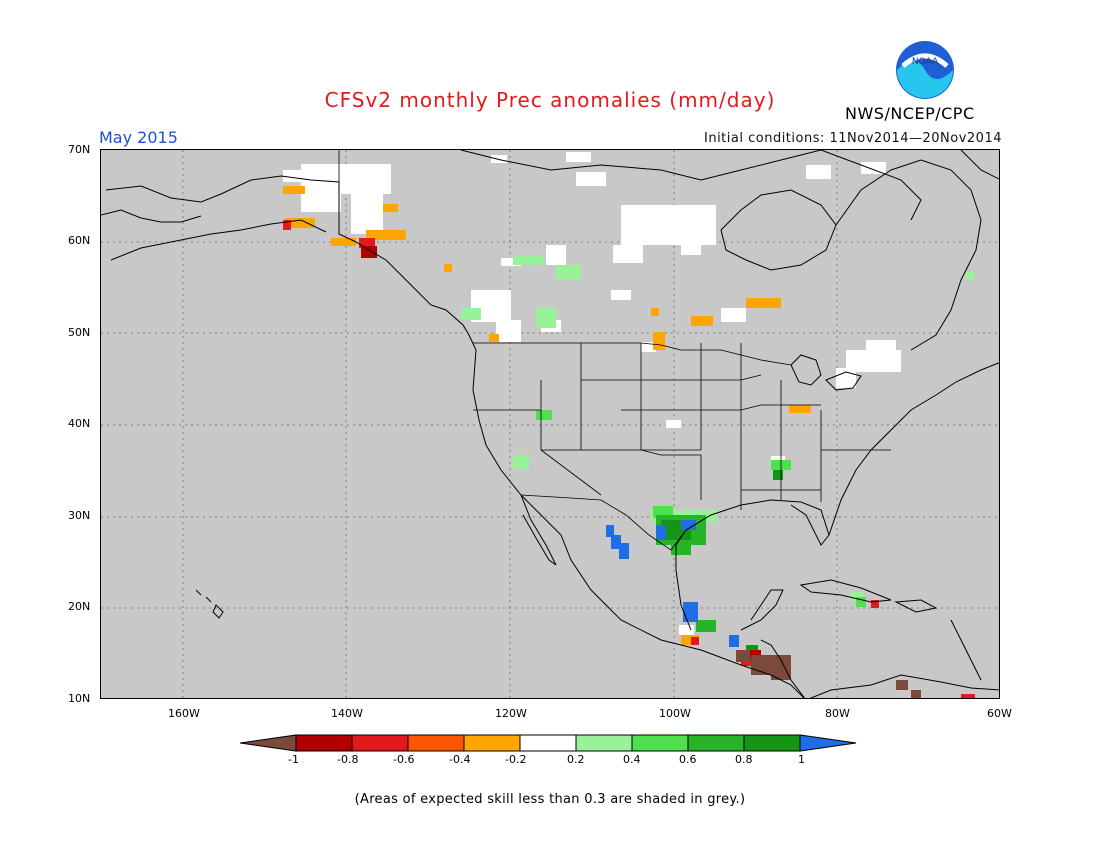 The height and width of the screenshot is (850, 1100). I want to click on colorbar-label-08: 0.8, so click(744, 759).